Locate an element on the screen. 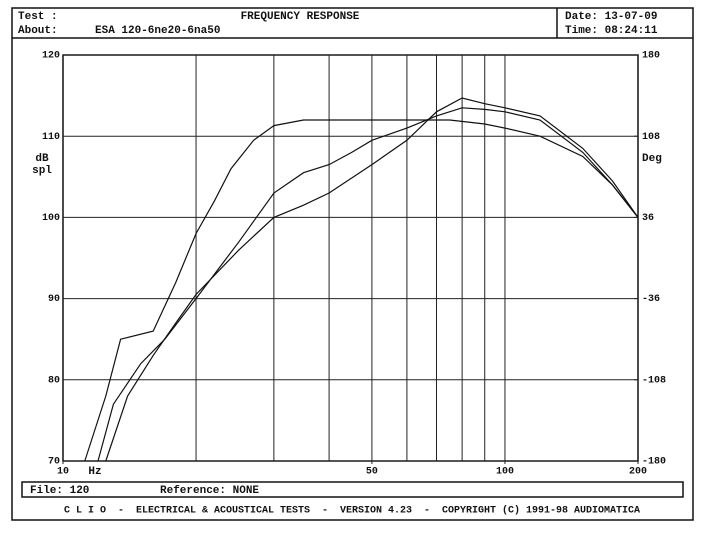 This screenshot has height=534, width=705. file-box is located at coordinates (352, 489).